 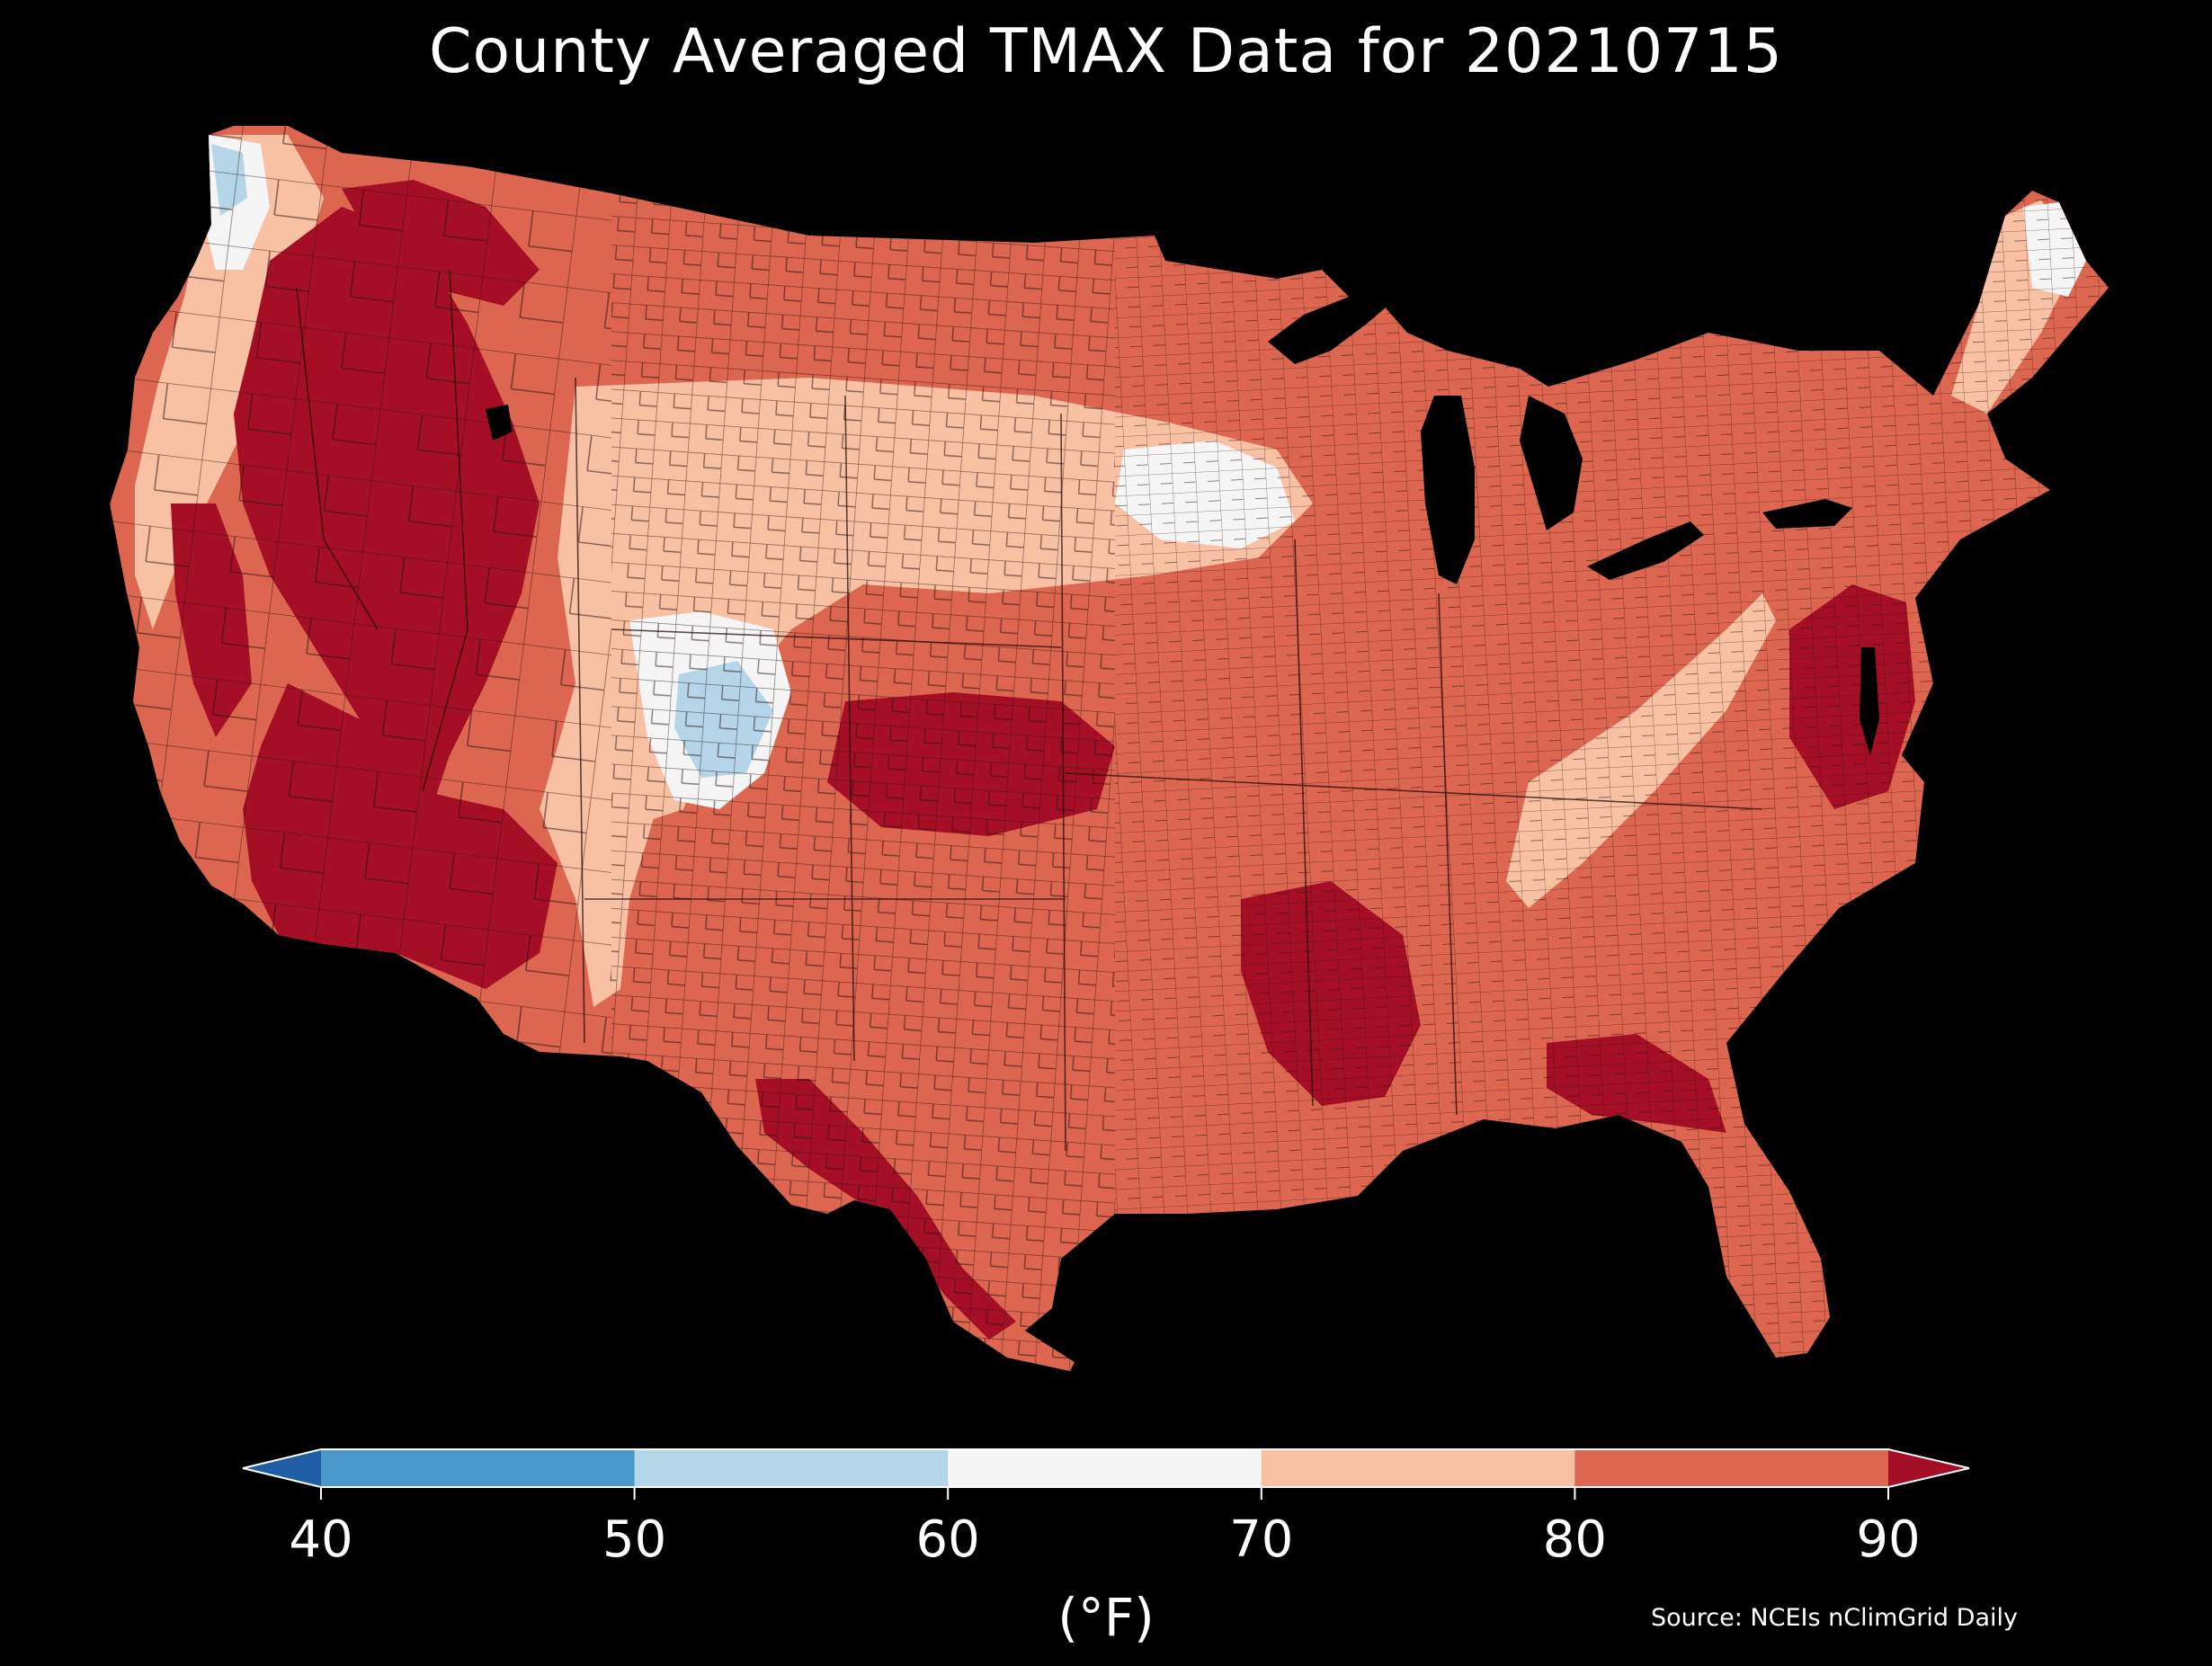 I want to click on chesapeake-bay, so click(x=1869, y=701).